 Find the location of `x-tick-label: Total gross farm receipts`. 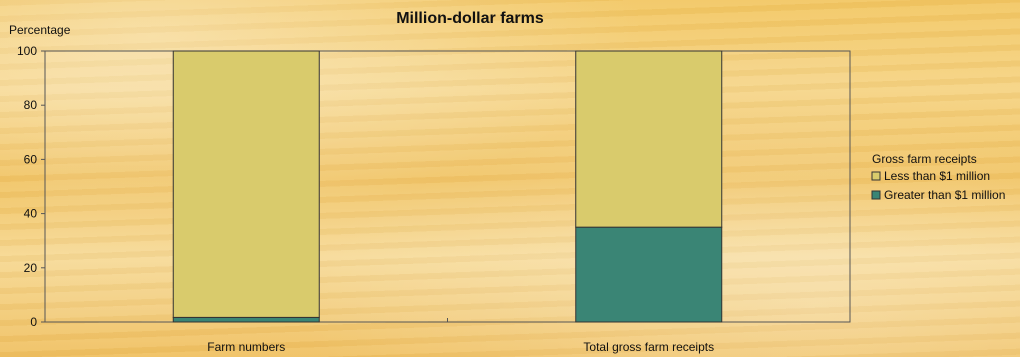

x-tick-label: Total gross farm receipts is located at coordinates (648, 347).